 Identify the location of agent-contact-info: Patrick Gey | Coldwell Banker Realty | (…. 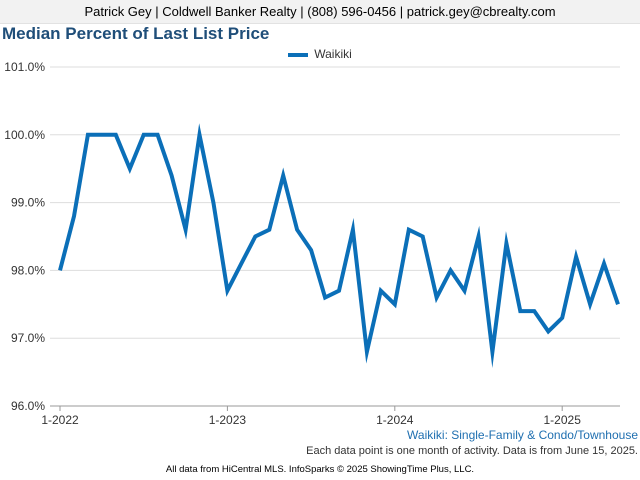
(320, 11).